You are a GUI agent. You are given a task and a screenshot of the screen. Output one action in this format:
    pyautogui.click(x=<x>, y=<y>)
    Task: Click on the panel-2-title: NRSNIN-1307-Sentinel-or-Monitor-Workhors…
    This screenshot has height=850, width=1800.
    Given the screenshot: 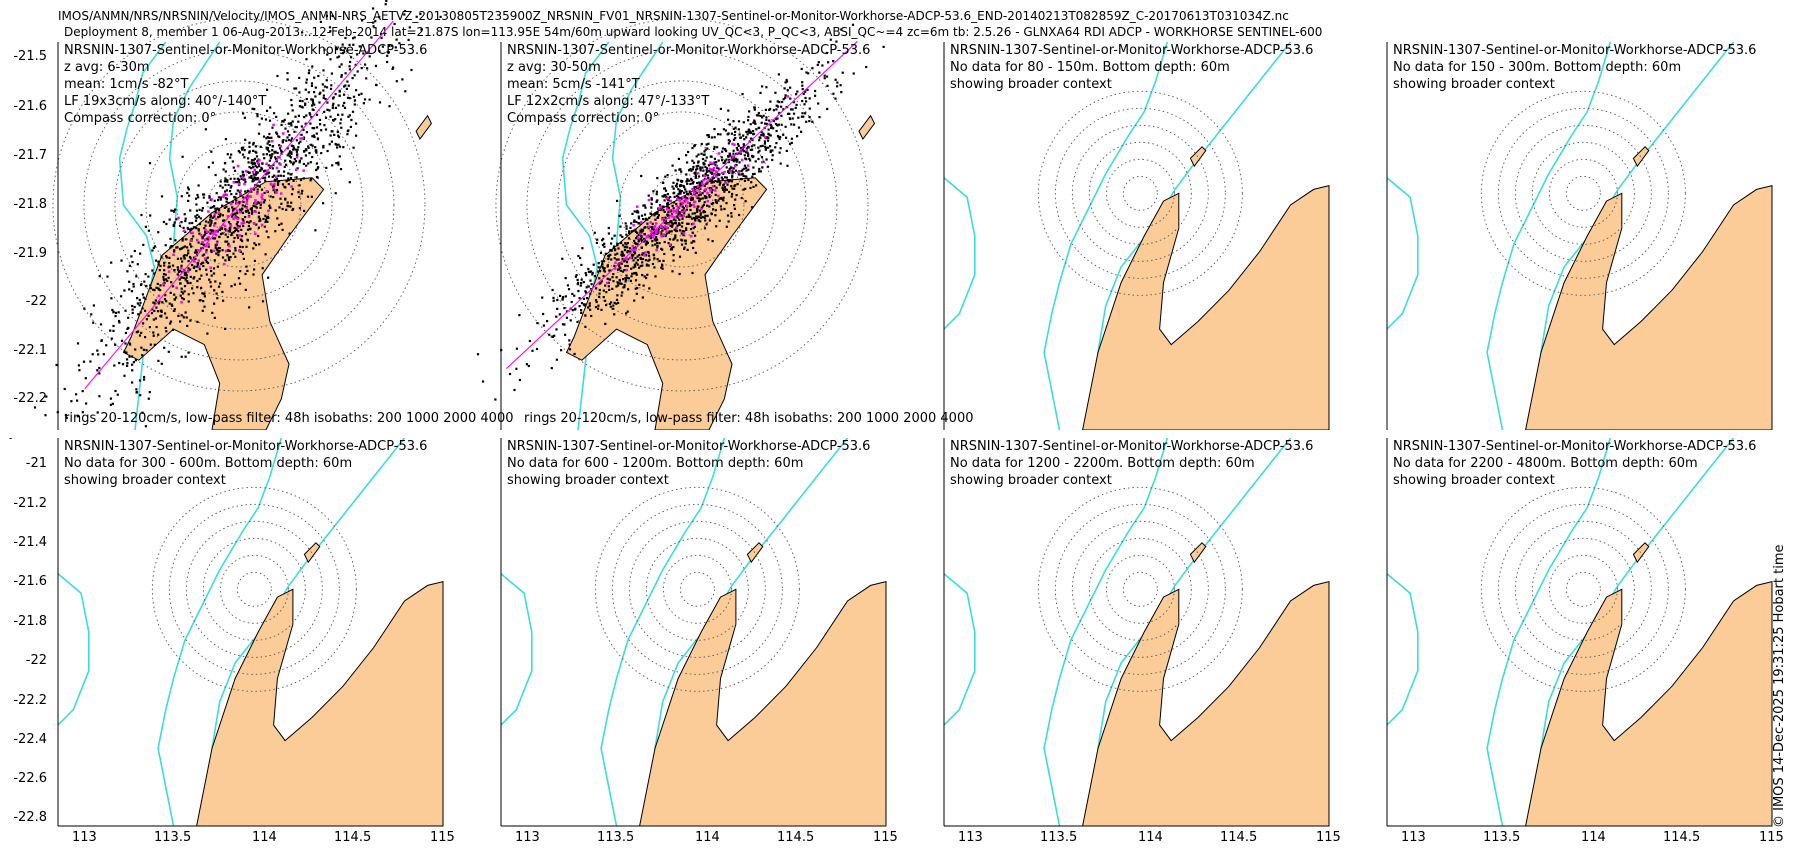 What is the action you would take?
    pyautogui.click(x=689, y=50)
    